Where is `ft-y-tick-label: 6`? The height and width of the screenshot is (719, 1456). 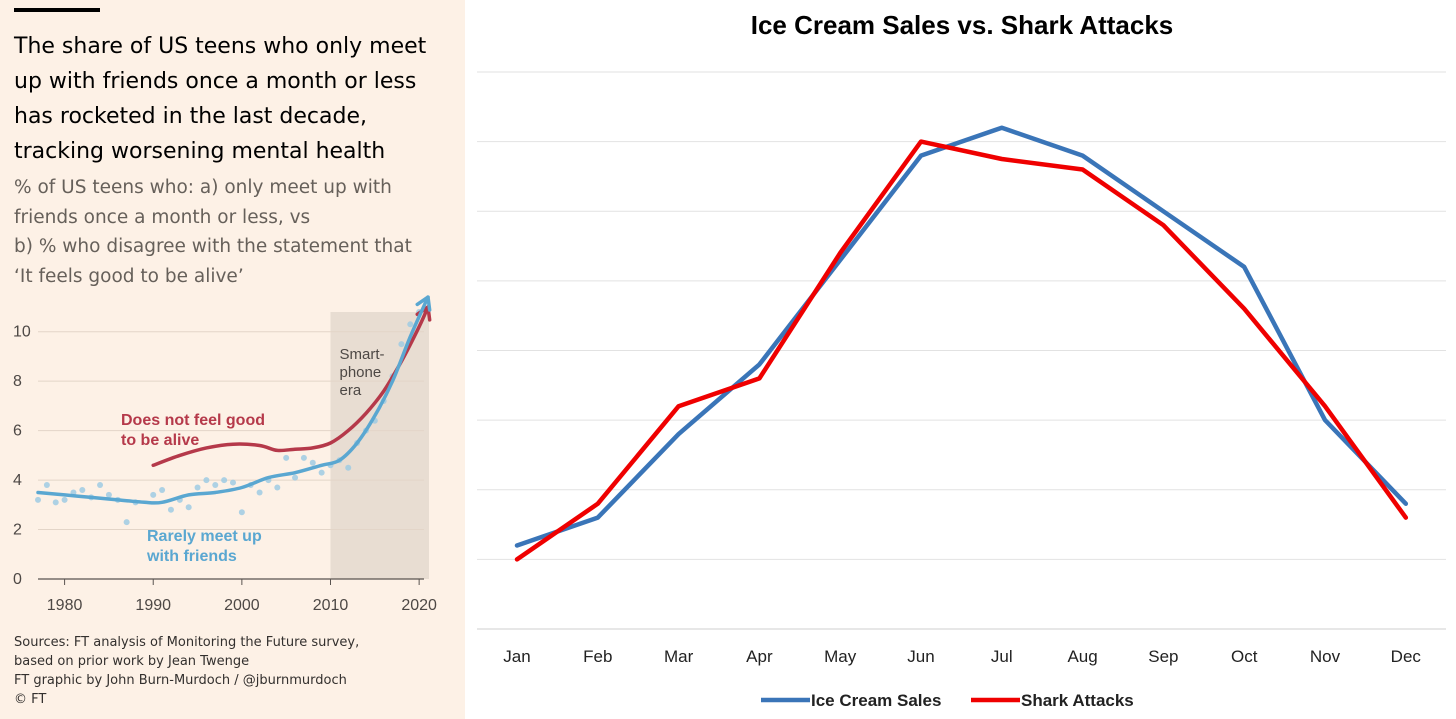
ft-y-tick-label: 6 is located at coordinates (17, 431).